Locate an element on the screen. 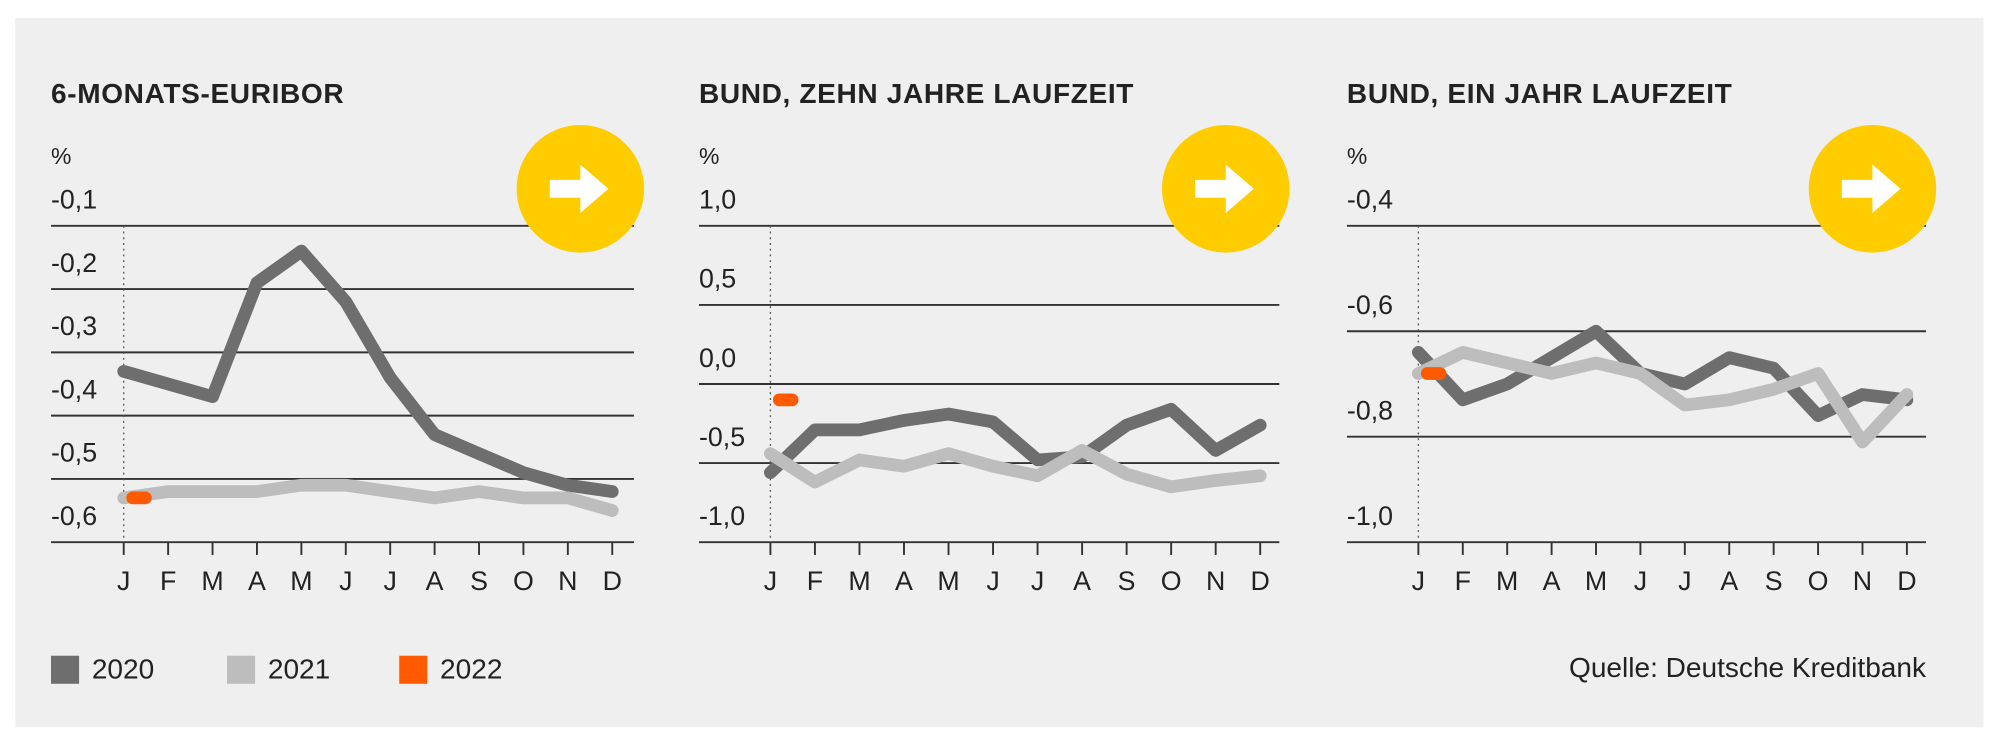  legend-label: 2021 is located at coordinates (299, 668).